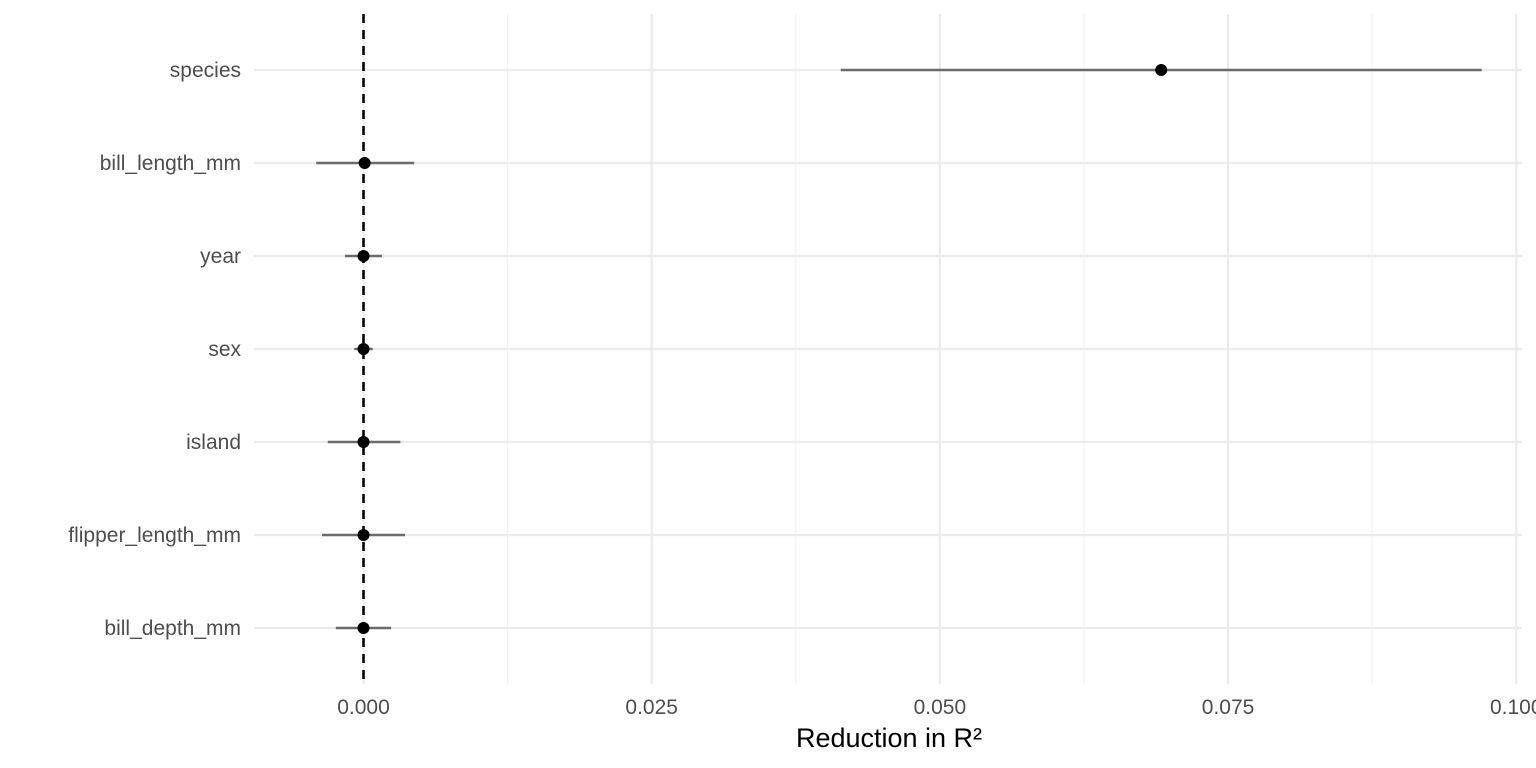  What do you see at coordinates (363, 707) in the screenshot?
I see `x-tick-label: 0.000` at bounding box center [363, 707].